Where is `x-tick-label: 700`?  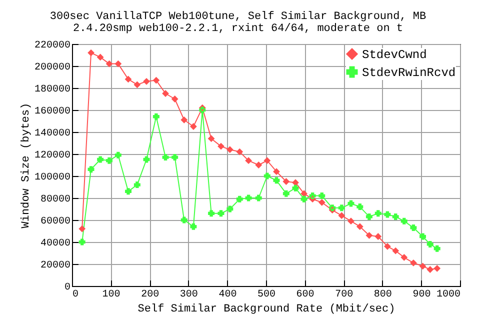
x-tick-label: 700 is located at coordinates (344, 295).